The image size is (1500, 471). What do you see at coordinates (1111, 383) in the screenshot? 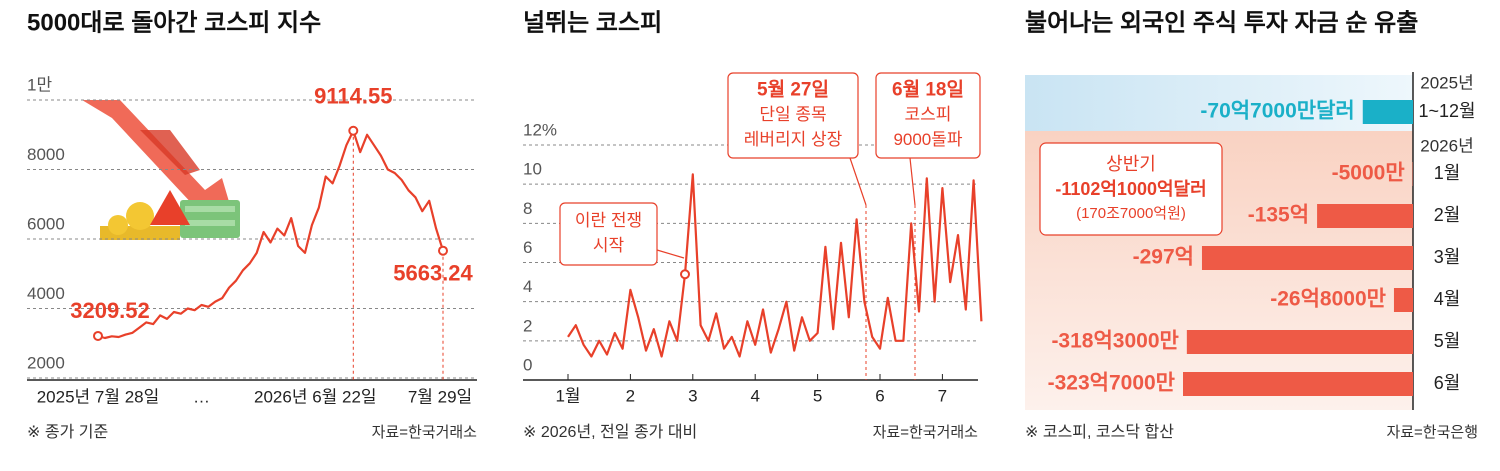
I see `data-label: -323억7000만` at bounding box center [1111, 383].